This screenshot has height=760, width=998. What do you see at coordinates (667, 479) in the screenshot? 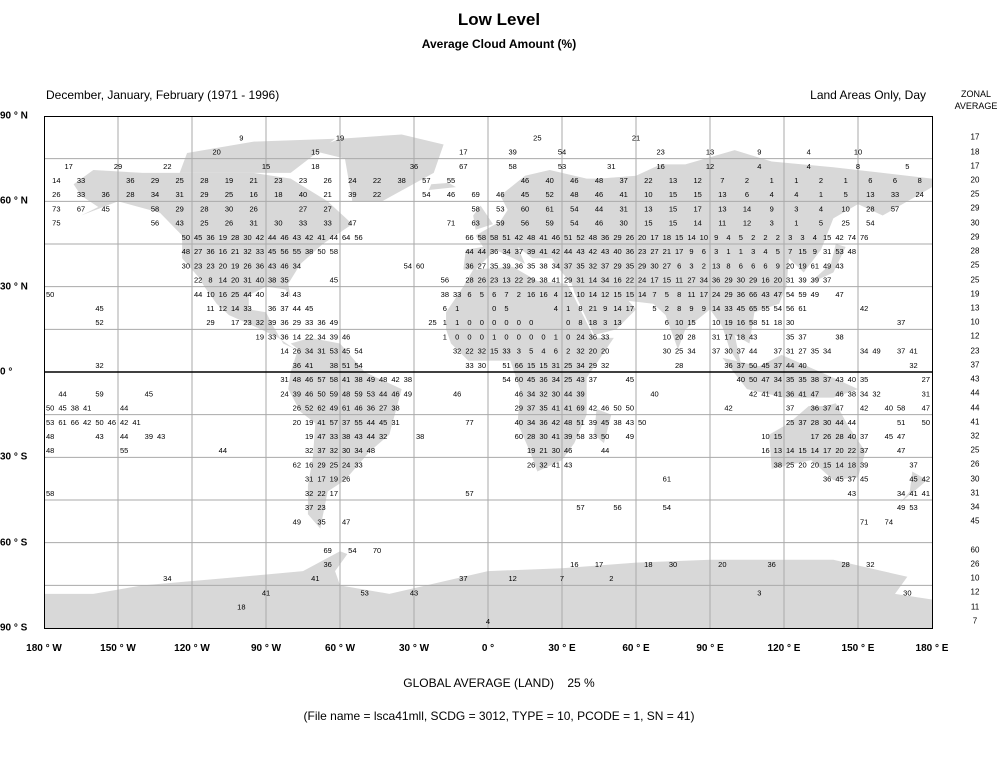
I see `cell-value: 61` at bounding box center [667, 479].